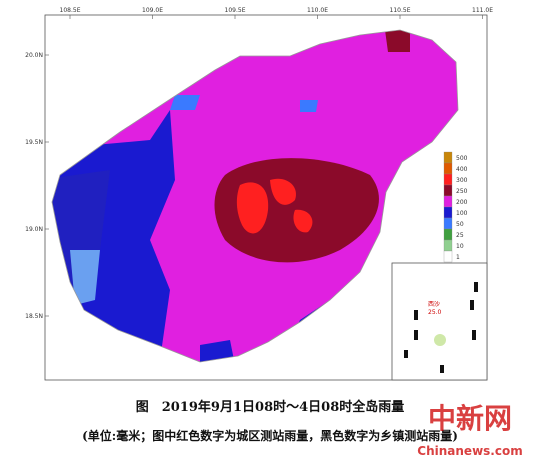 The image size is (540, 463). Describe the element at coordinates (462, 213) in the screenshot. I see `legend-label: 100` at that location.